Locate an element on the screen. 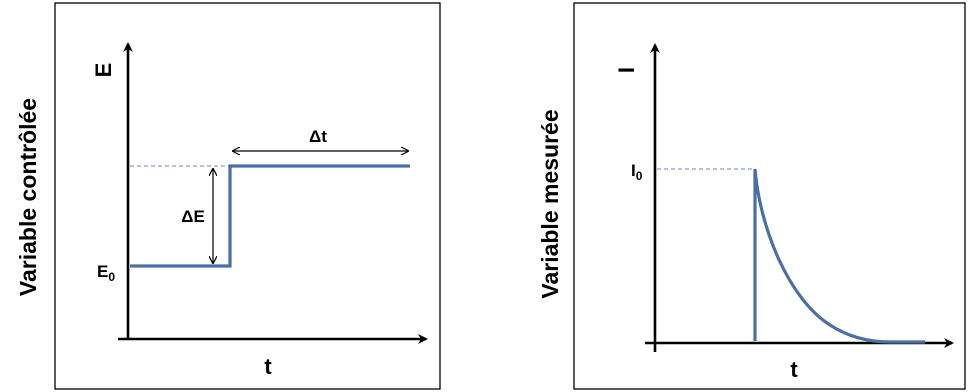  current-decay-curve is located at coordinates (839, 256).